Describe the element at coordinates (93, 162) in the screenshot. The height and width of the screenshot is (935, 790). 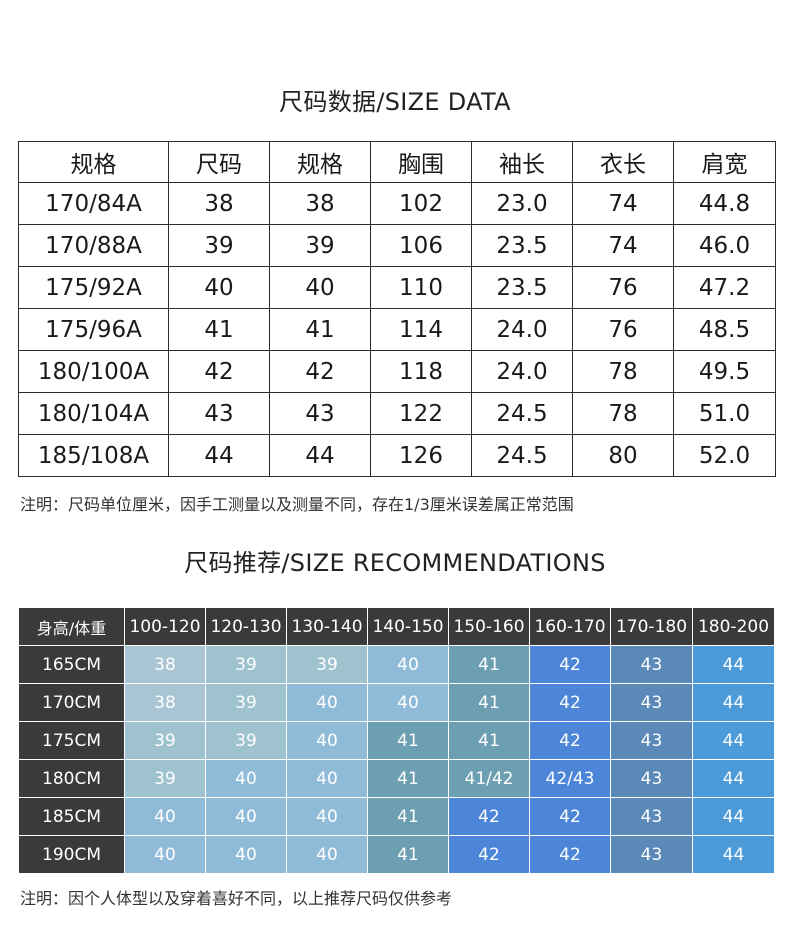
I see `size-table-header-cell: 规格` at that location.